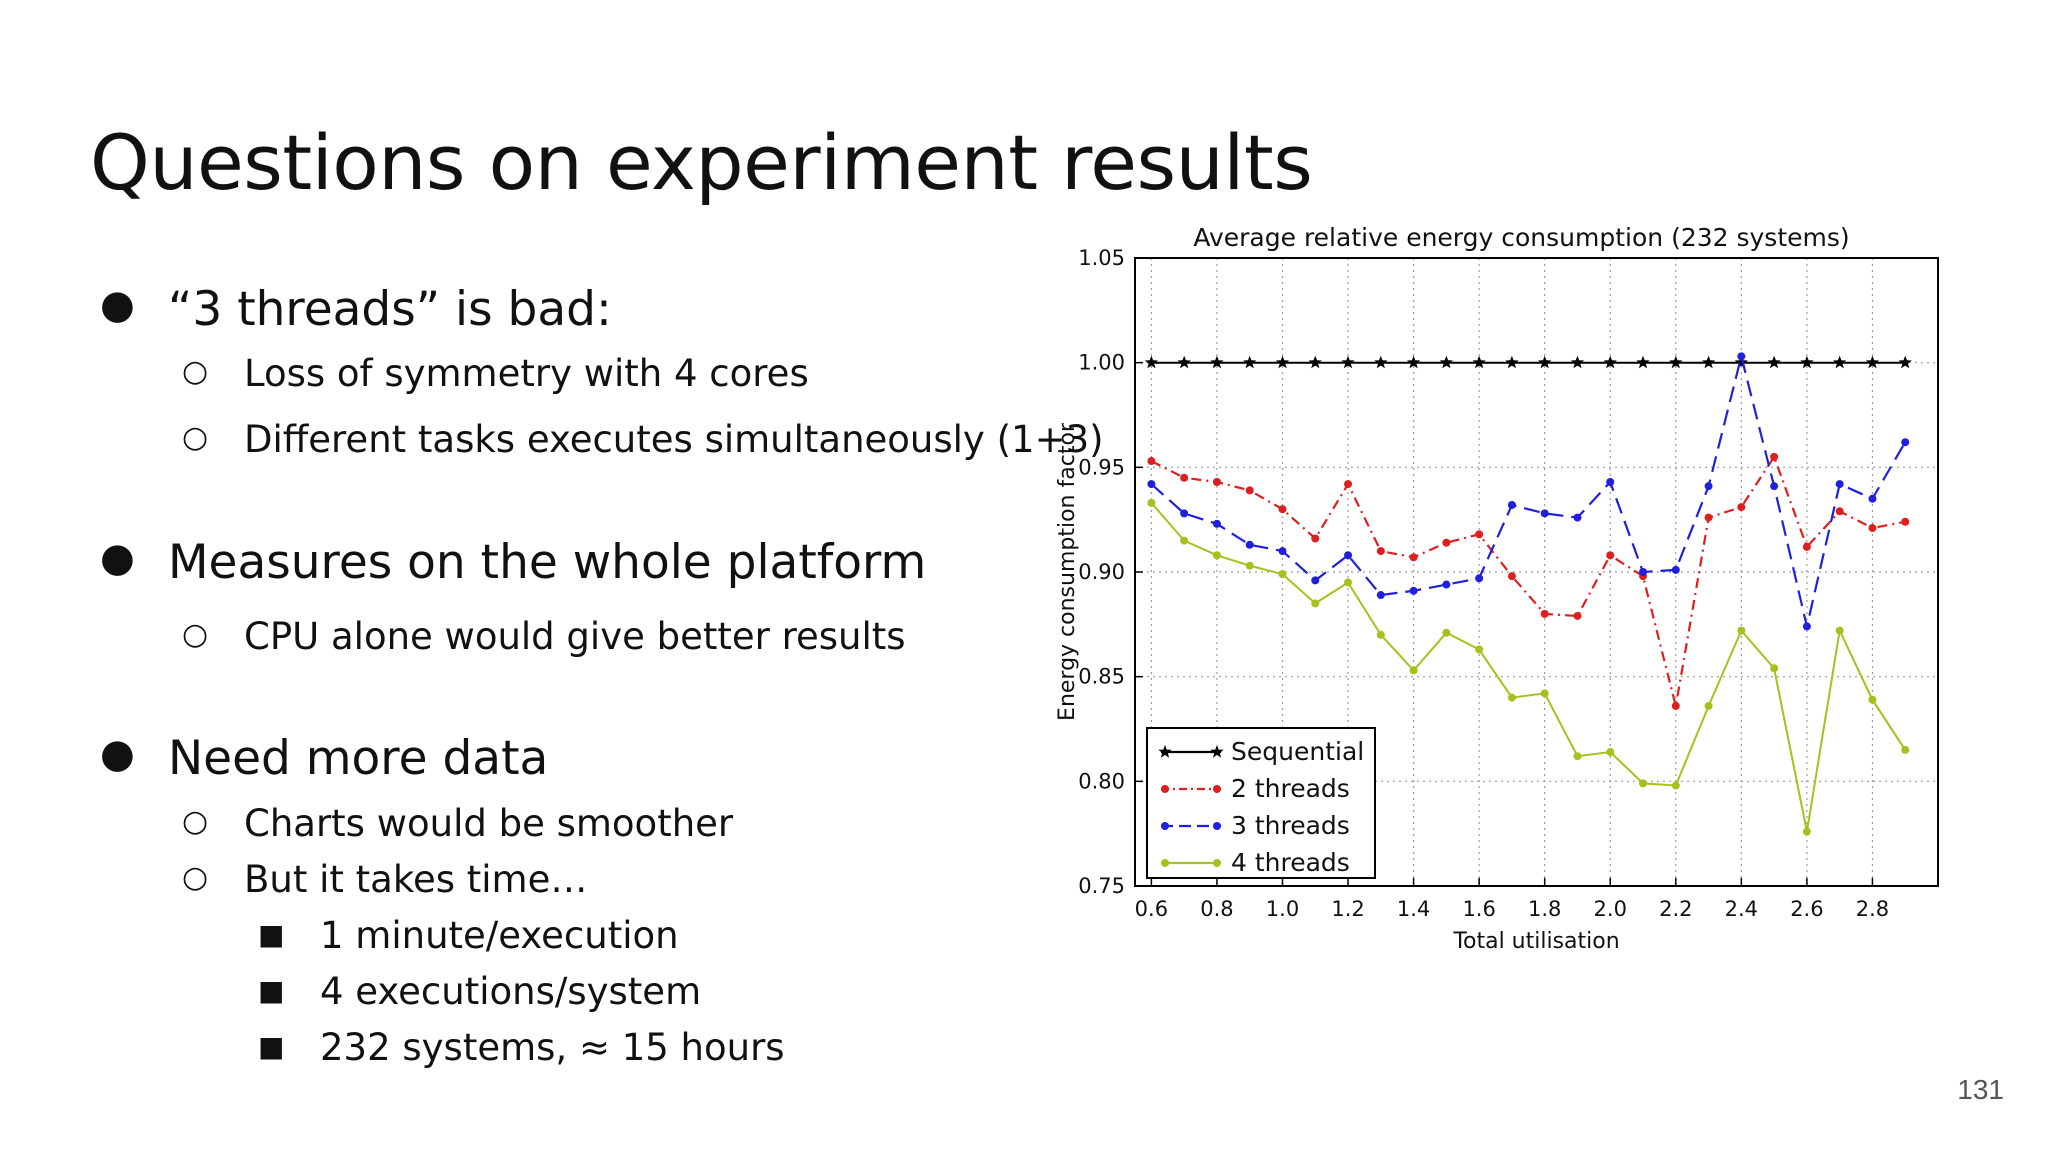  I want to click on bullet-item: ● Need more data, so click(324, 758).